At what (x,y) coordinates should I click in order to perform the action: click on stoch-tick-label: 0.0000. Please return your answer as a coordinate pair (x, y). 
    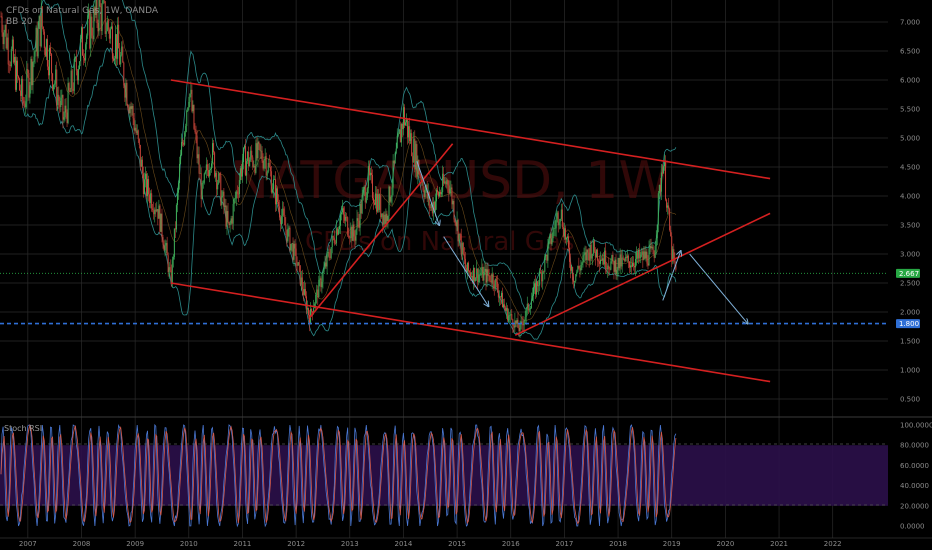
    Looking at the image, I should click on (912, 527).